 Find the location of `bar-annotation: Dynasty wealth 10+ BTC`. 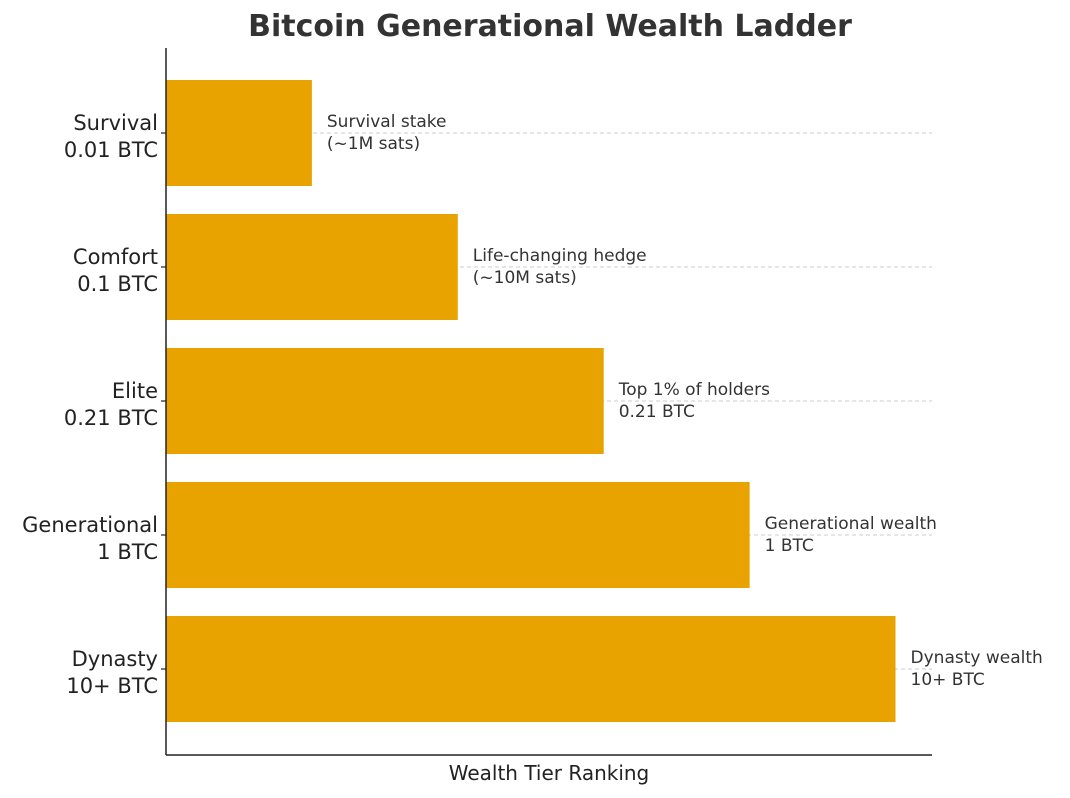

bar-annotation: Dynasty wealth 10+ BTC is located at coordinates (977, 669).